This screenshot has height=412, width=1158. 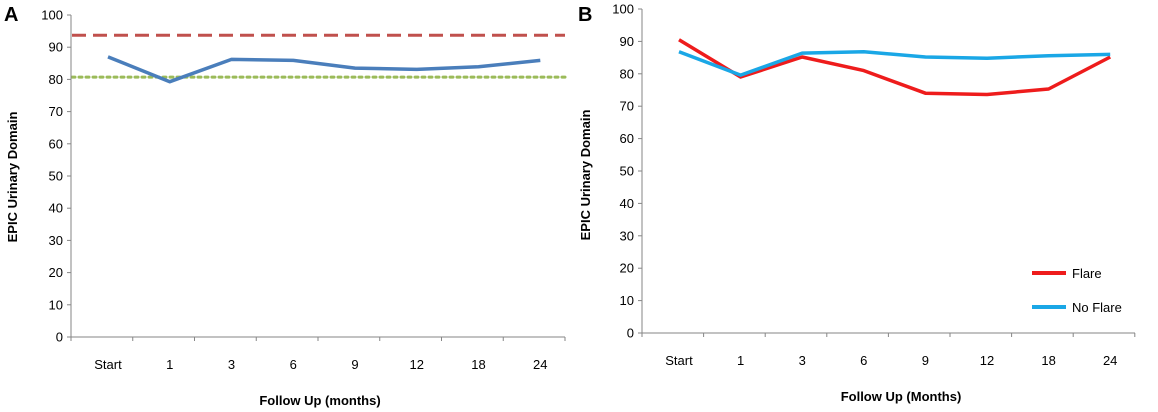 What do you see at coordinates (319, 400) in the screenshot?
I see `panel-a-x-axis-title: Follow Up (months)` at bounding box center [319, 400].